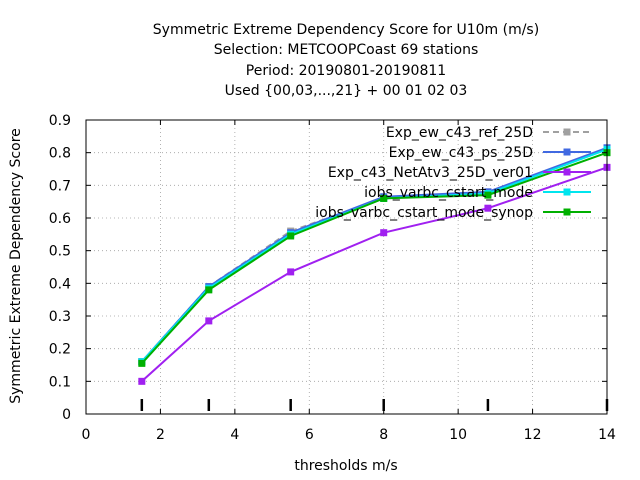 The height and width of the screenshot is (480, 640). I want to click on x-axis-label: thresholds m/s, so click(345, 466).